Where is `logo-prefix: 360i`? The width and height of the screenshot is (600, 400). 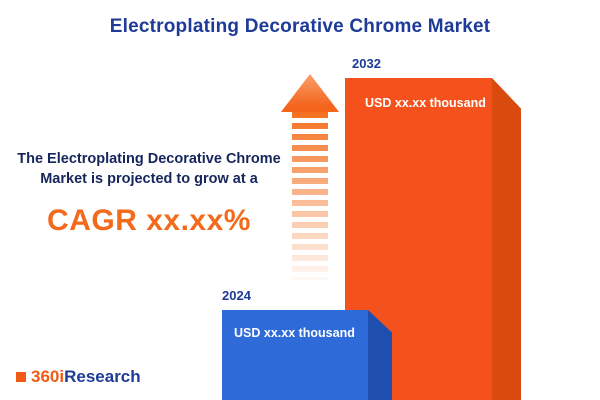 logo-prefix: 360i is located at coordinates (48, 376).